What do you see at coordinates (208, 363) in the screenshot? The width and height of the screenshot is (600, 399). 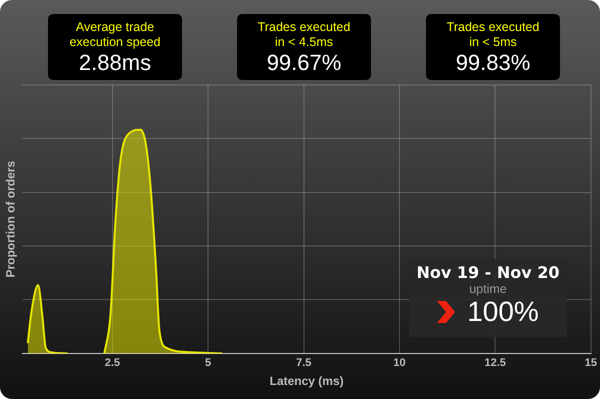 I see `x-tick-label: 5` at bounding box center [208, 363].